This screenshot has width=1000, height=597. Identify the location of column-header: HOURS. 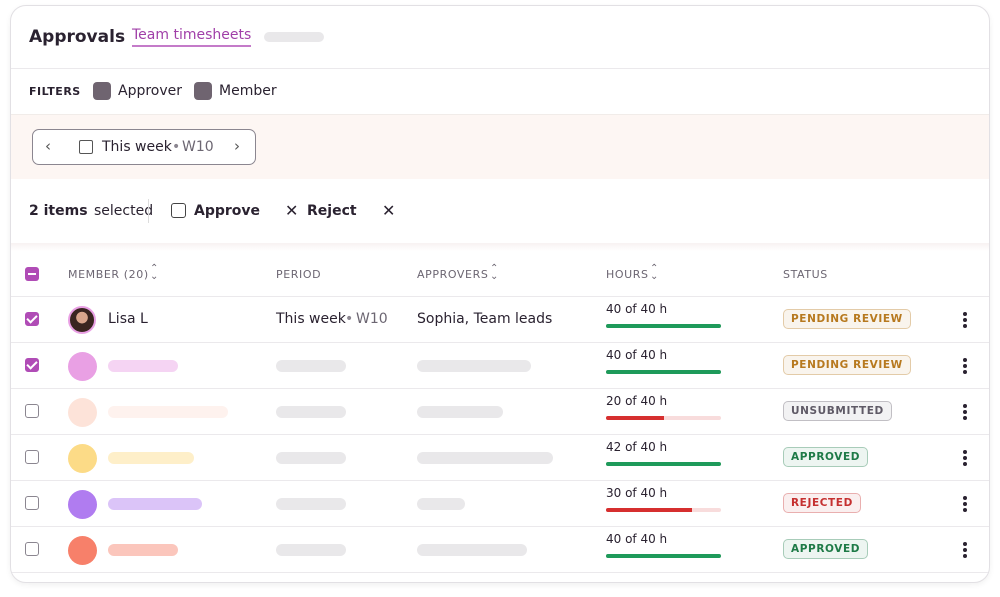
(627, 274).